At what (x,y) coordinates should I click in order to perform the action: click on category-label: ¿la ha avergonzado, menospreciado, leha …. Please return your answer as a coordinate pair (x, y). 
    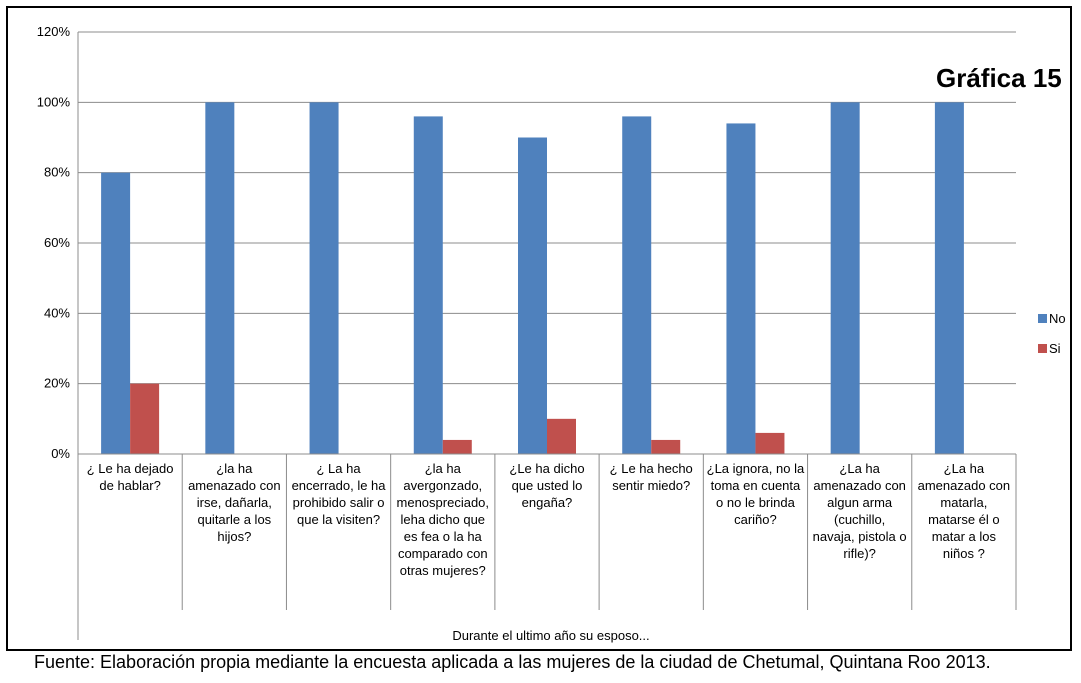
    Looking at the image, I should click on (443, 519).